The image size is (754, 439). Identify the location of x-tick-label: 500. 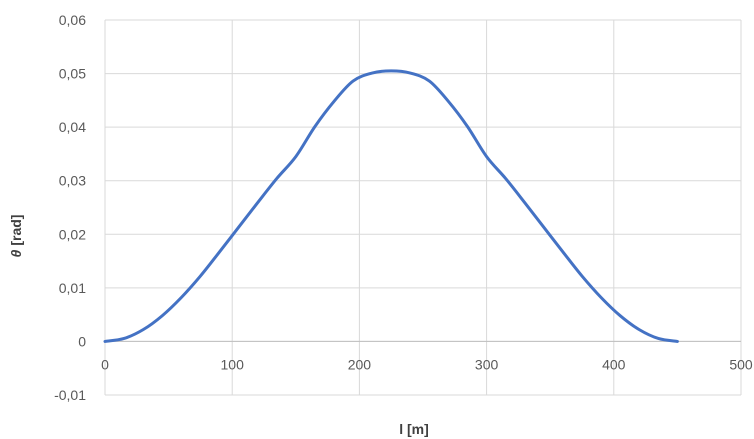
(741, 364).